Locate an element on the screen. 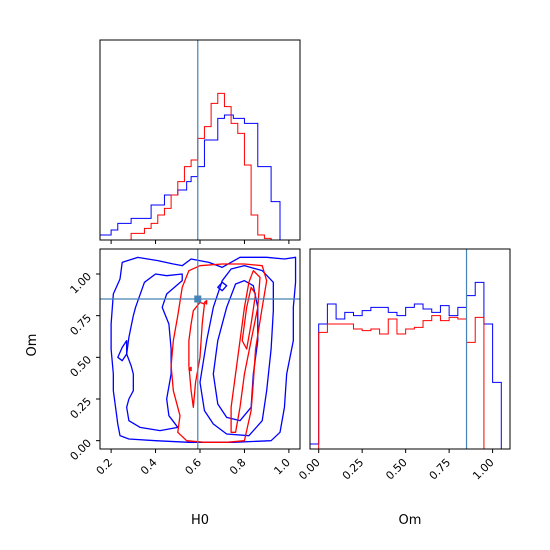 The width and height of the screenshot is (550, 550). x-axis-label-h0: H0 is located at coordinates (200, 520).